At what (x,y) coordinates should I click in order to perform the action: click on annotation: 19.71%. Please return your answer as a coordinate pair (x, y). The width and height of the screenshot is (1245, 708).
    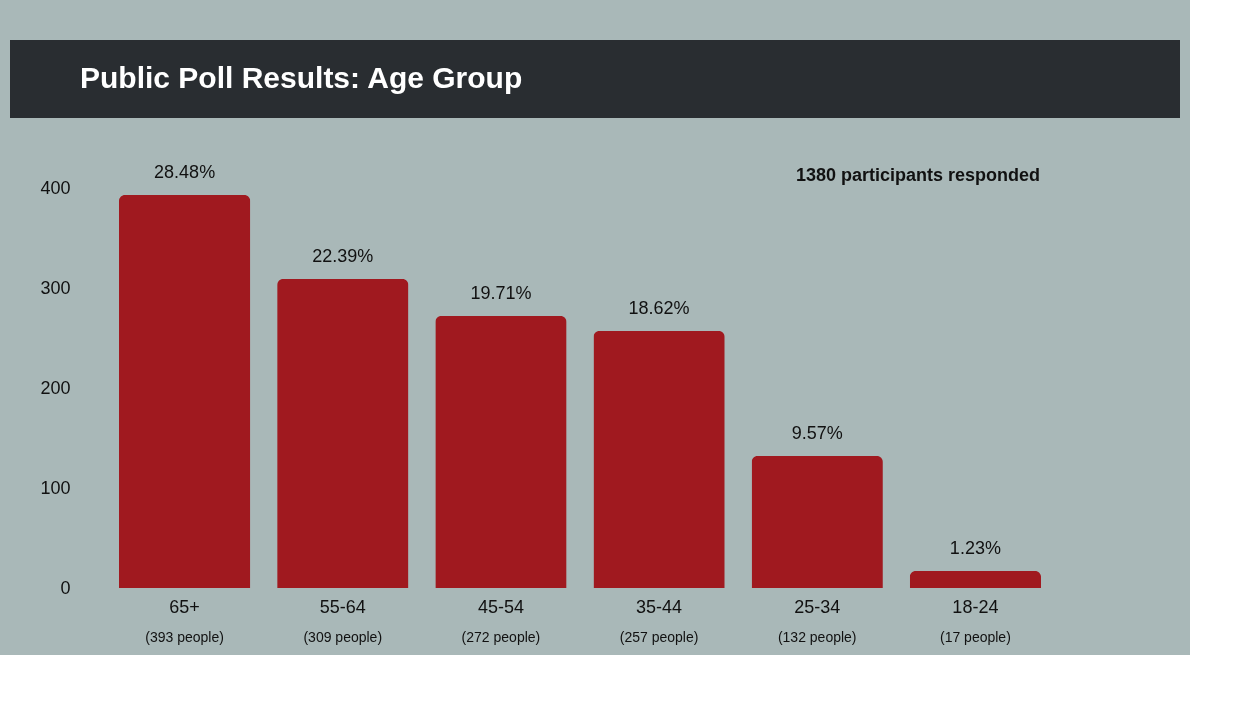
    Looking at the image, I should click on (501, 293).